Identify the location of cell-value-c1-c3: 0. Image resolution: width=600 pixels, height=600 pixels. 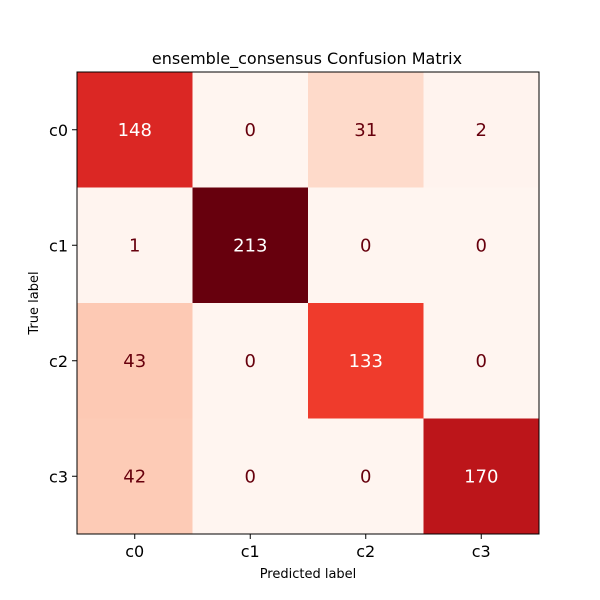
(481, 245).